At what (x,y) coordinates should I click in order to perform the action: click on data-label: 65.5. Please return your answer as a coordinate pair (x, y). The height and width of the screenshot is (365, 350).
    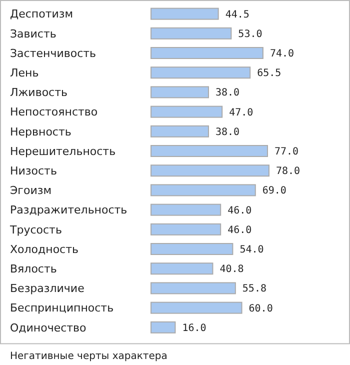
    Looking at the image, I should click on (269, 74).